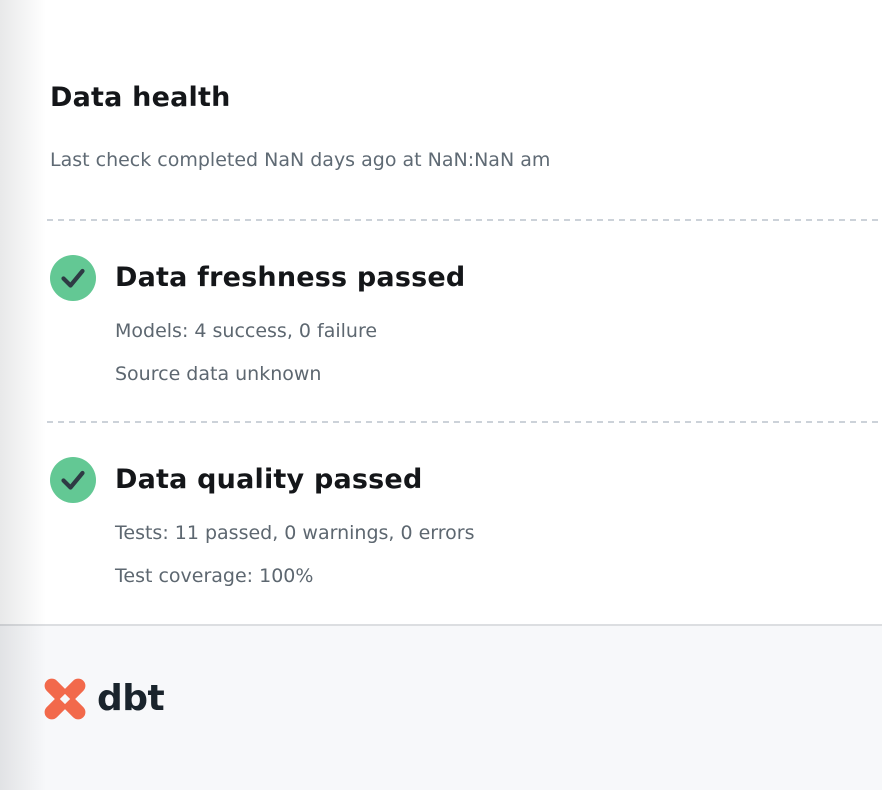  Describe the element at coordinates (466, 480) in the screenshot. I see `data-quality-header: Data quality passed` at that location.